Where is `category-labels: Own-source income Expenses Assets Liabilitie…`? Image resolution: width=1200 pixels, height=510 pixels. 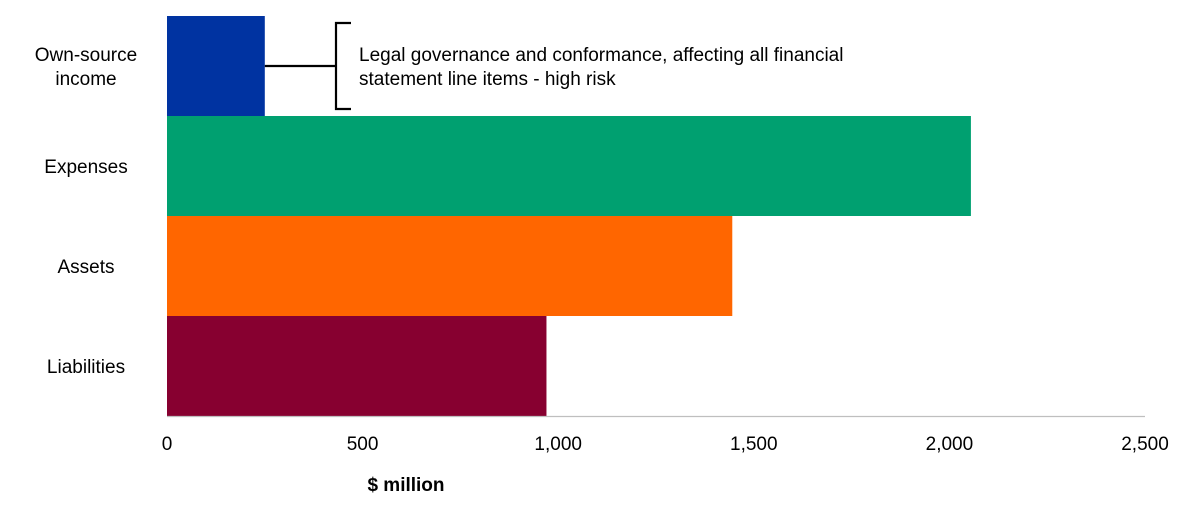 category-labels: Own-source income Expenses Assets Liabilitie… is located at coordinates (86, 211).